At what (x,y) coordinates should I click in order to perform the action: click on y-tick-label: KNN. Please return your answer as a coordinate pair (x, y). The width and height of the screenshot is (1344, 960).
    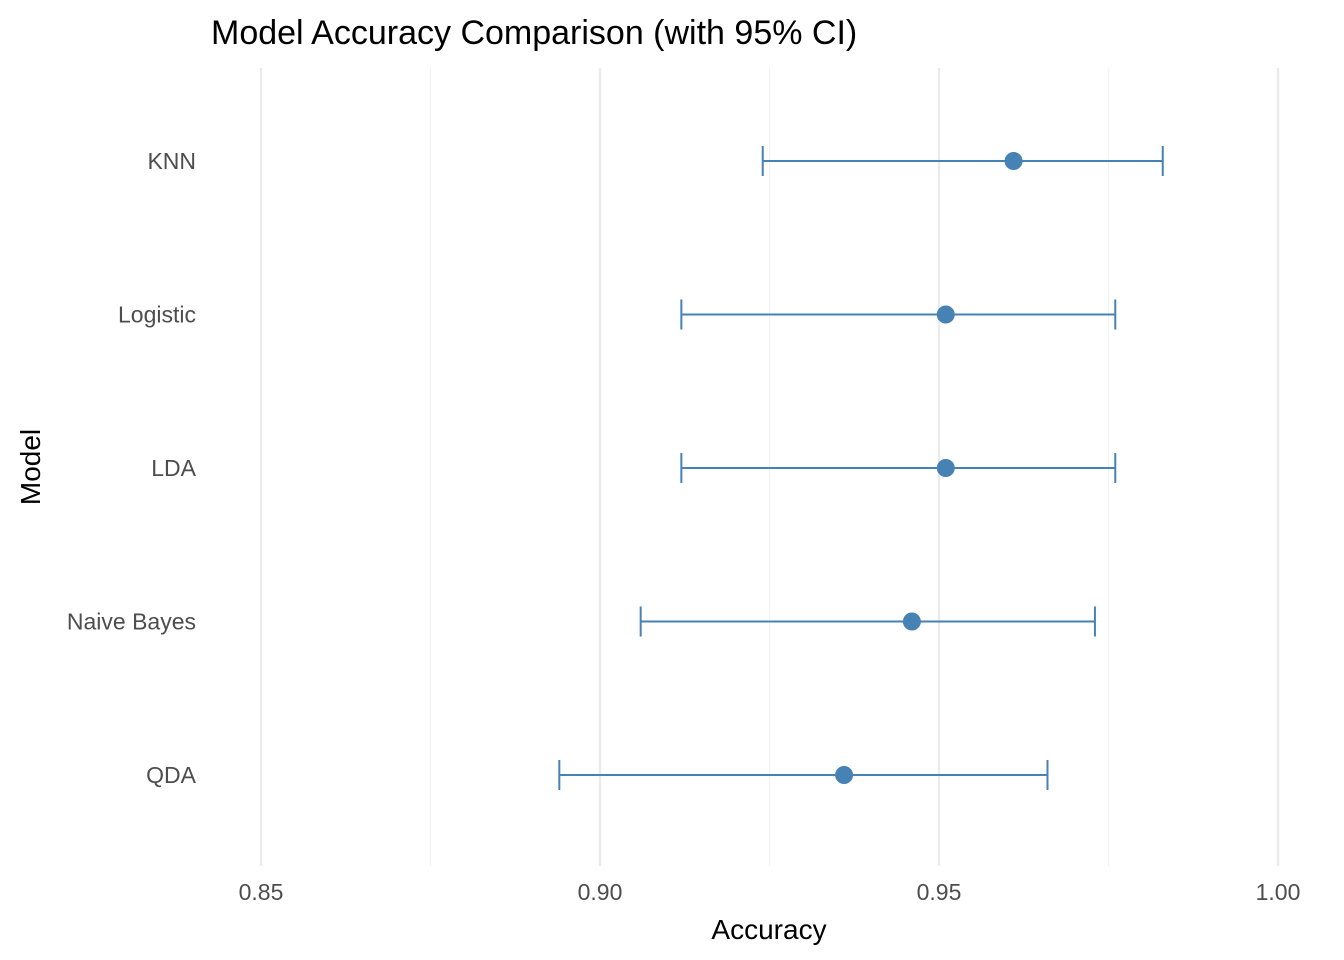
    Looking at the image, I should click on (171, 161).